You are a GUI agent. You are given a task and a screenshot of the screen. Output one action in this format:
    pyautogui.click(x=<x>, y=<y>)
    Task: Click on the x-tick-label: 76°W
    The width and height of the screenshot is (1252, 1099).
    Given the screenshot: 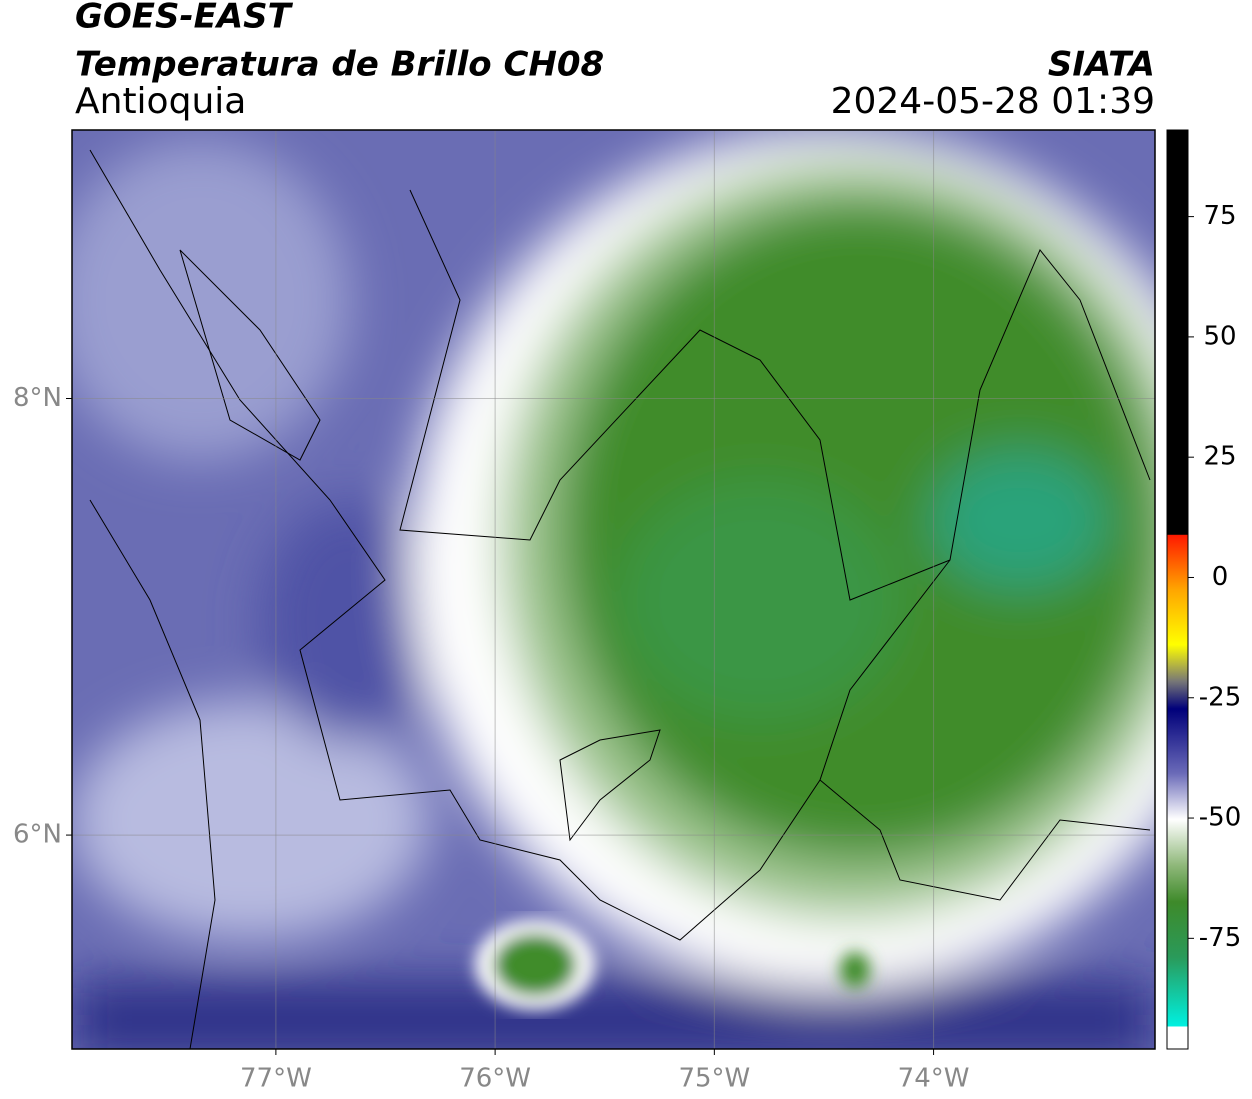 What is the action you would take?
    pyautogui.click(x=495, y=1079)
    